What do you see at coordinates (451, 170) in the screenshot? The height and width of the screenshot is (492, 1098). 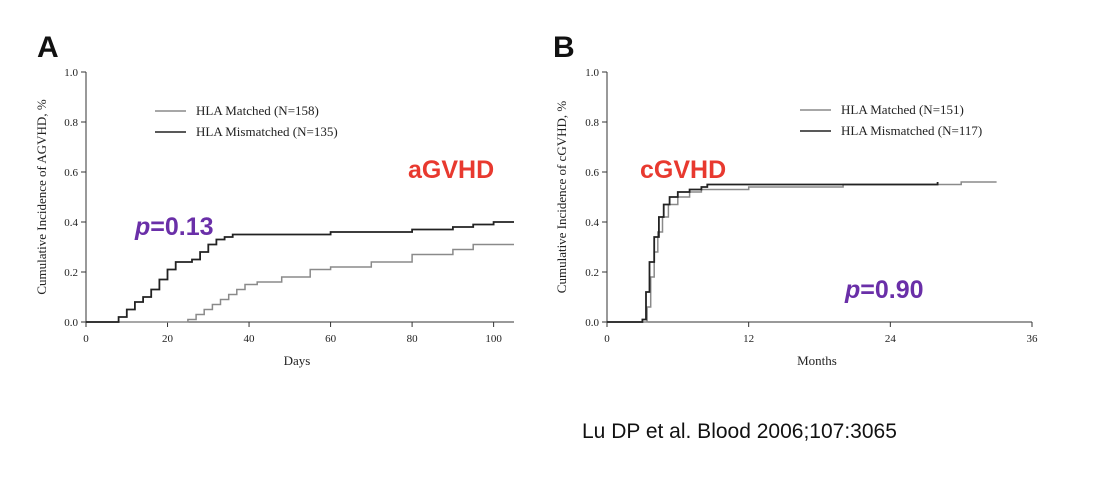 I see `annotation-agvhd: aGVHD` at bounding box center [451, 170].